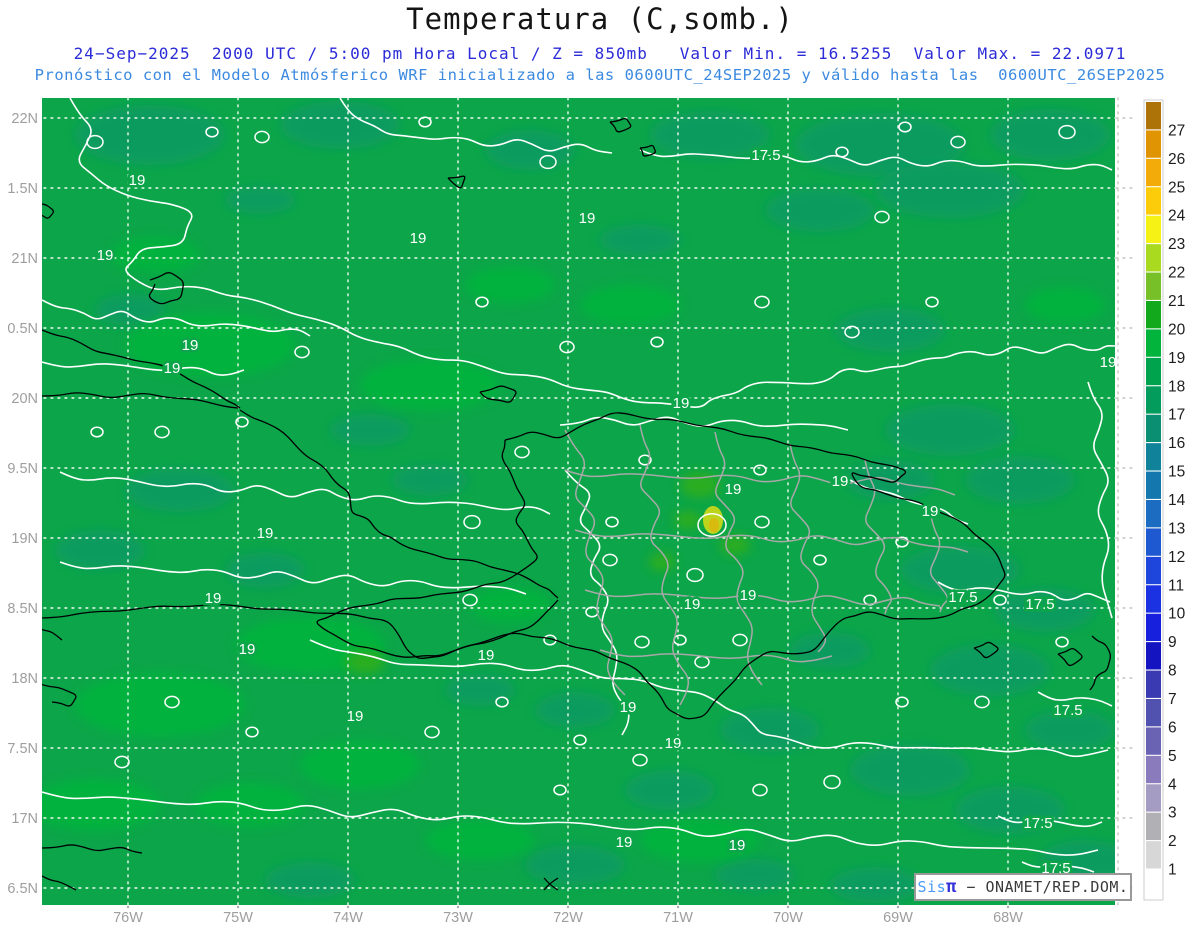 The image size is (1200, 927). I want to click on lon-tick-label: 70W, so click(788, 918).